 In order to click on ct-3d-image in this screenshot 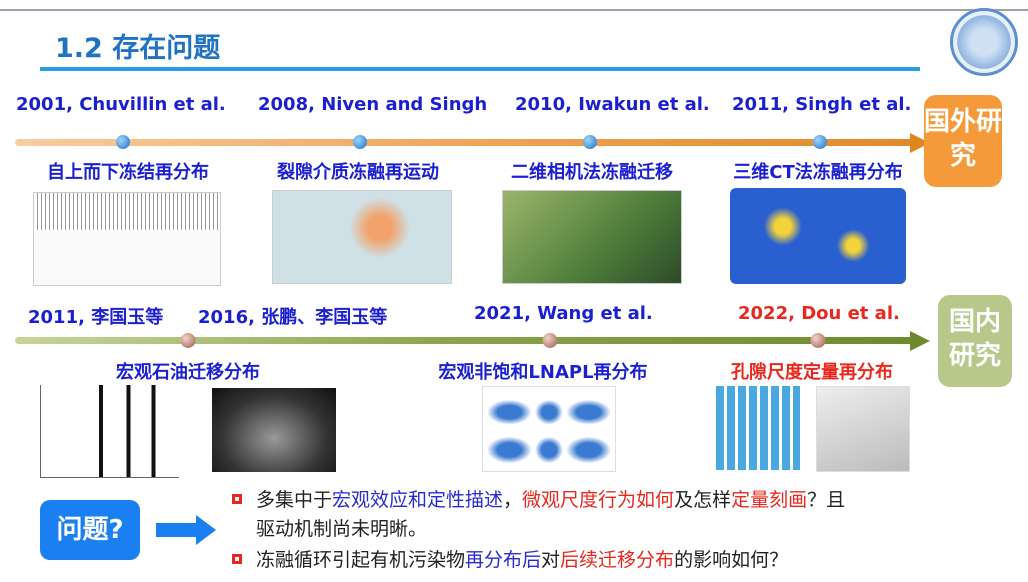, I will do `click(818, 236)`.